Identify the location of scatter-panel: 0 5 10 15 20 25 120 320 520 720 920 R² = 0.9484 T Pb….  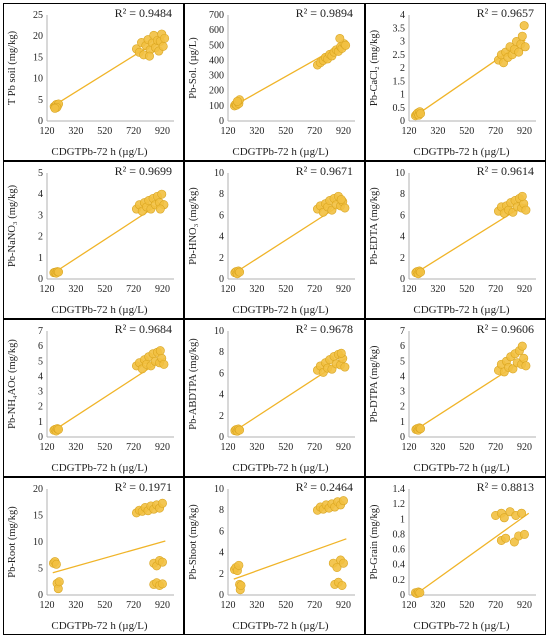
(93, 82).